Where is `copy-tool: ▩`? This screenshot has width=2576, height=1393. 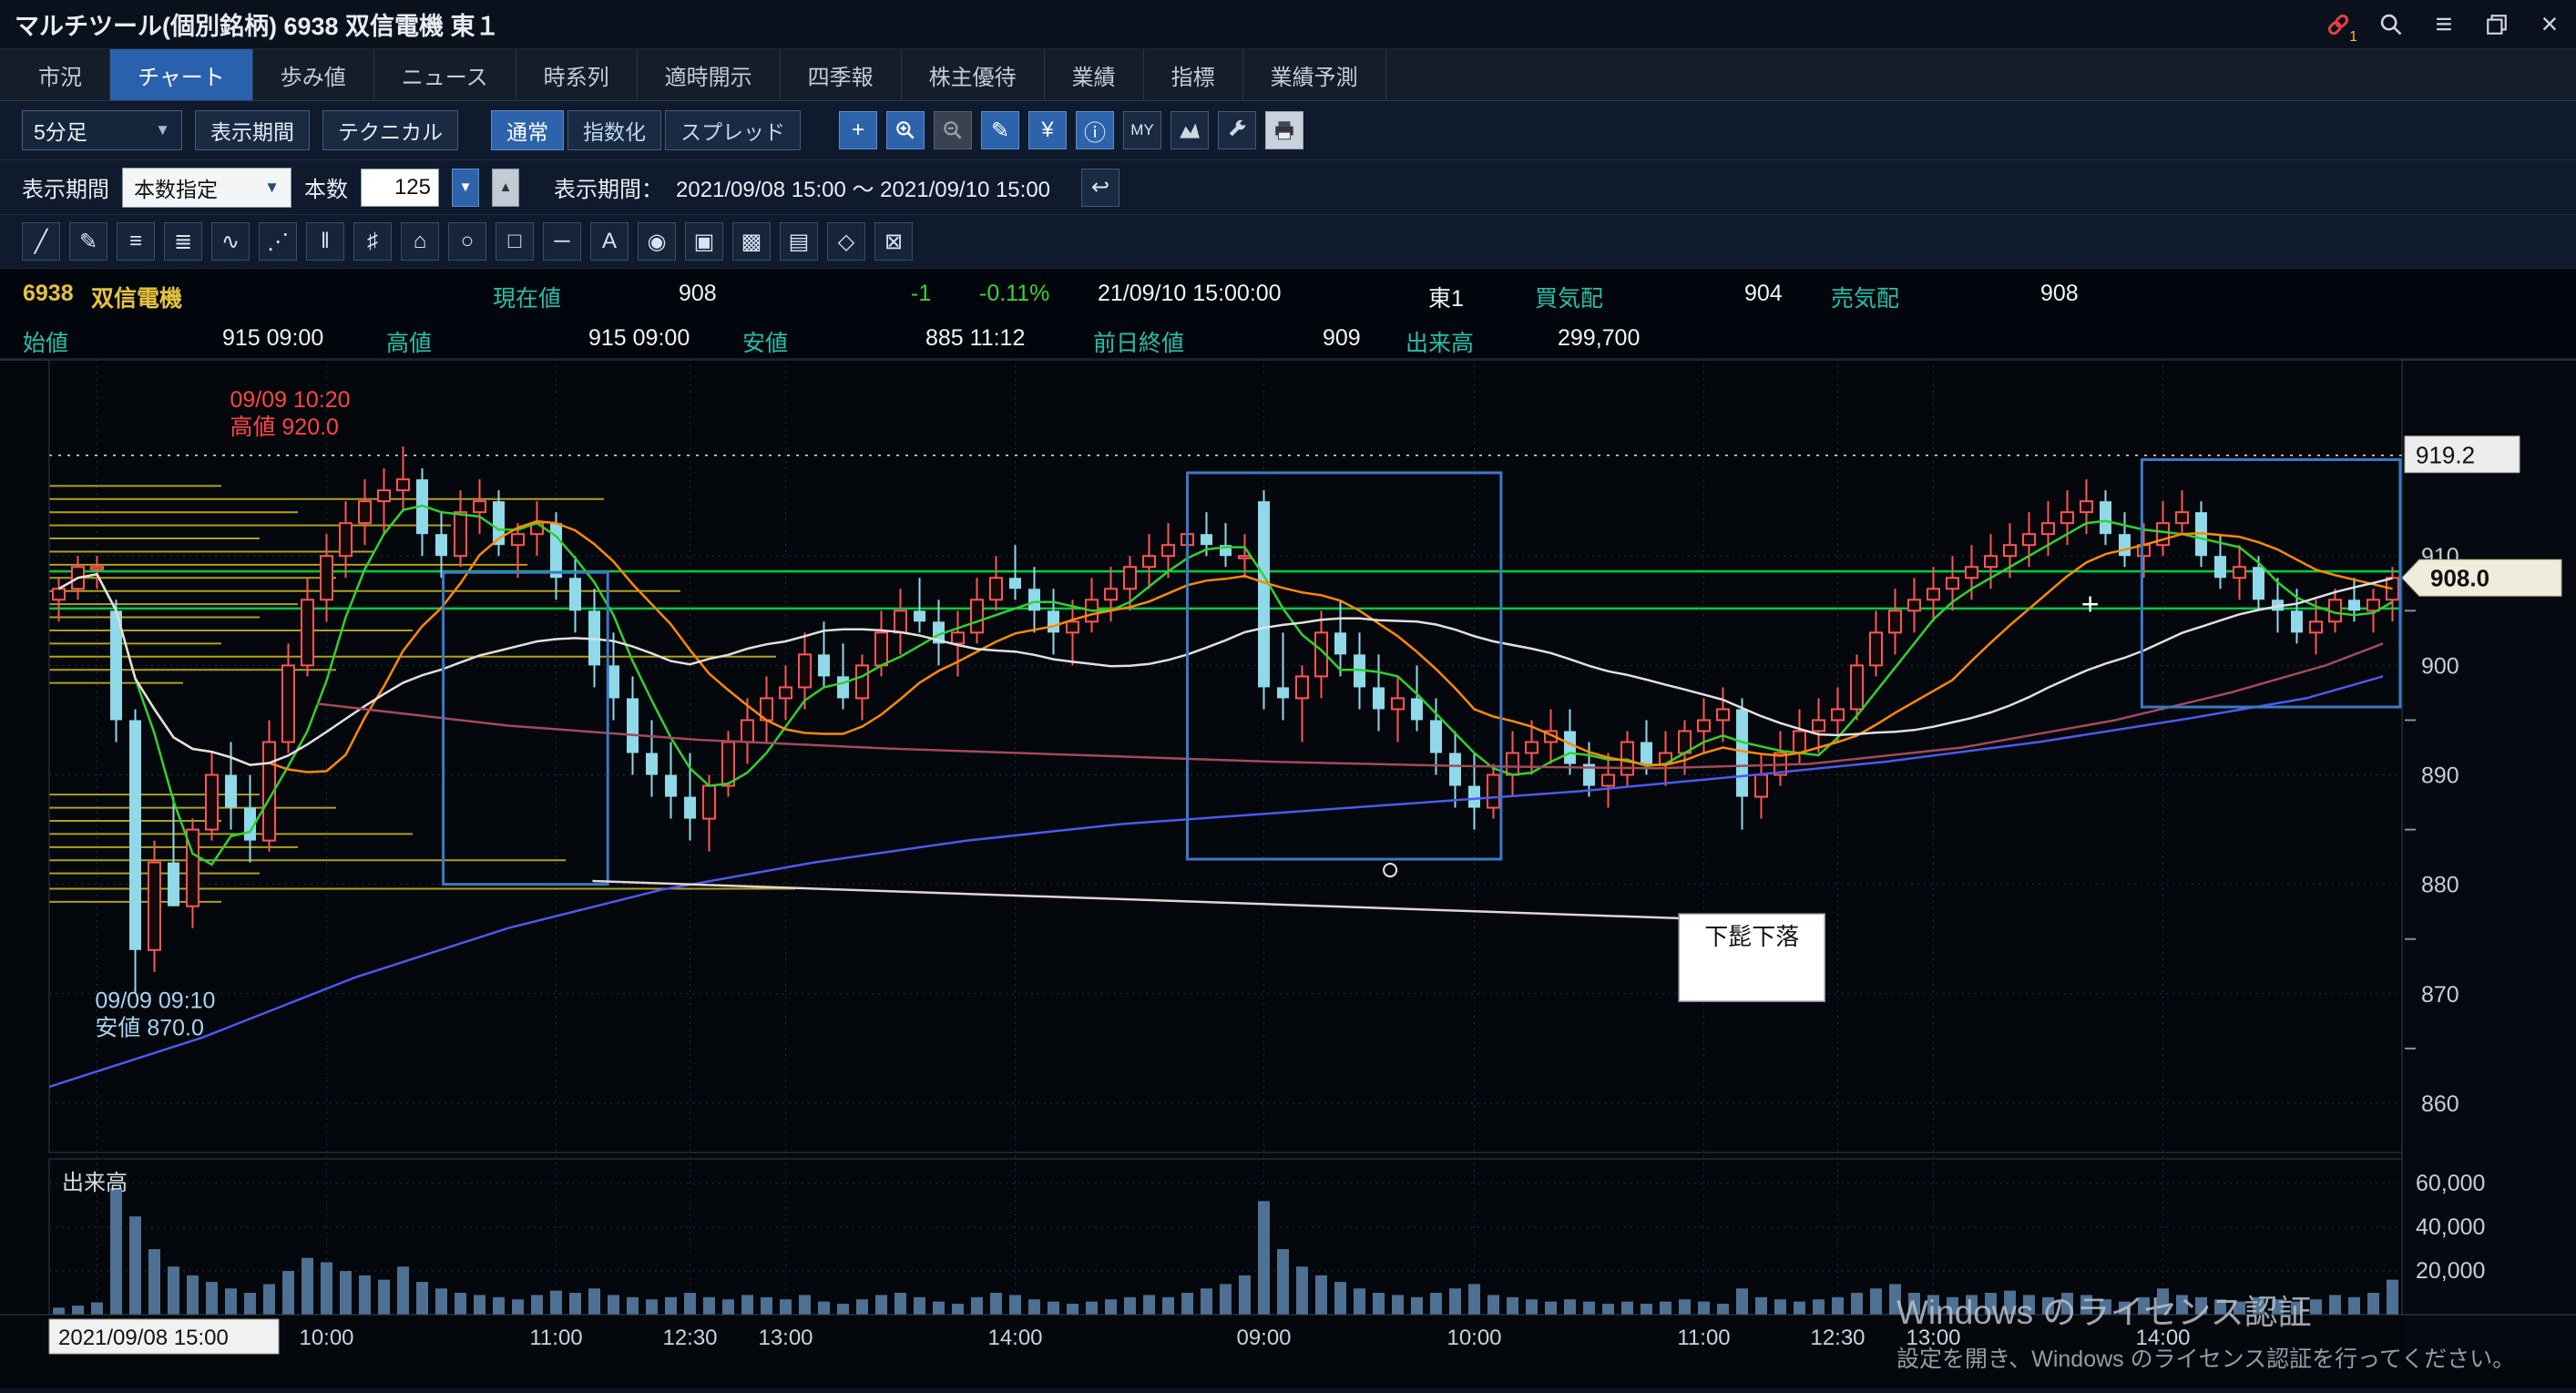
copy-tool: ▩ is located at coordinates (752, 242).